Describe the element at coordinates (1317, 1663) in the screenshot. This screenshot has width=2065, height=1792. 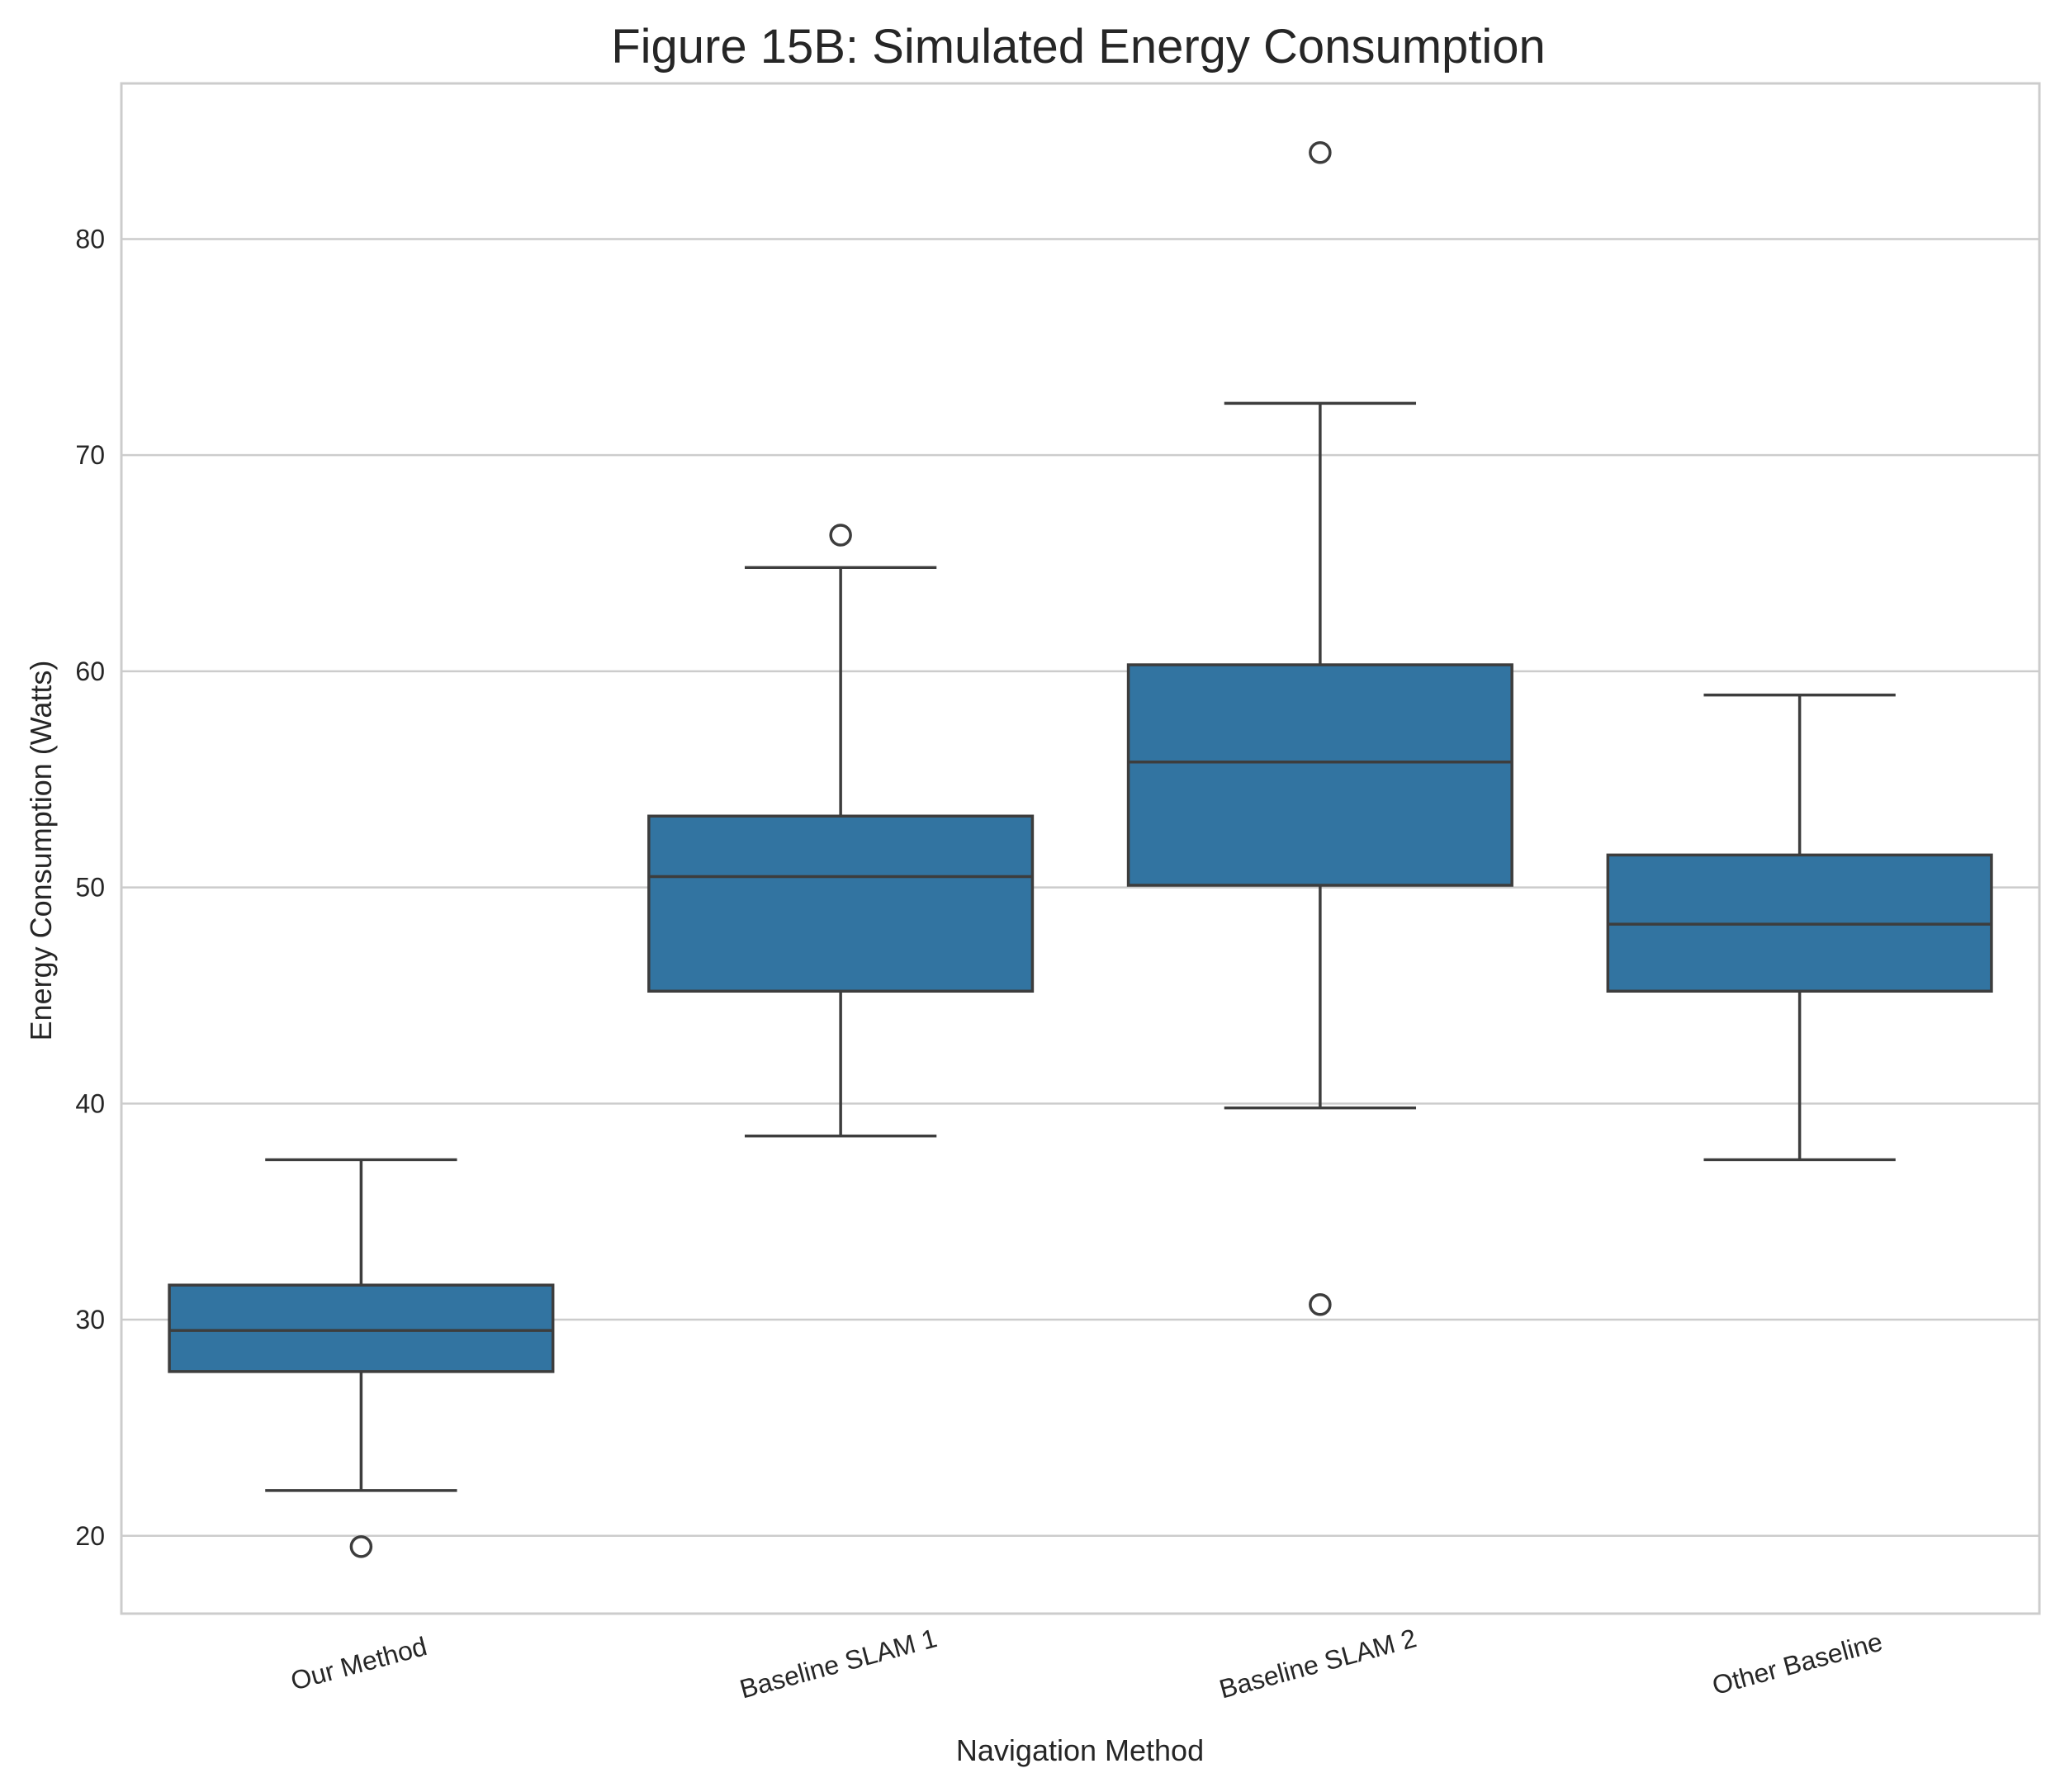
I see `x-tick-label-baseline-slam-2: Baseline SLAM 2` at that location.